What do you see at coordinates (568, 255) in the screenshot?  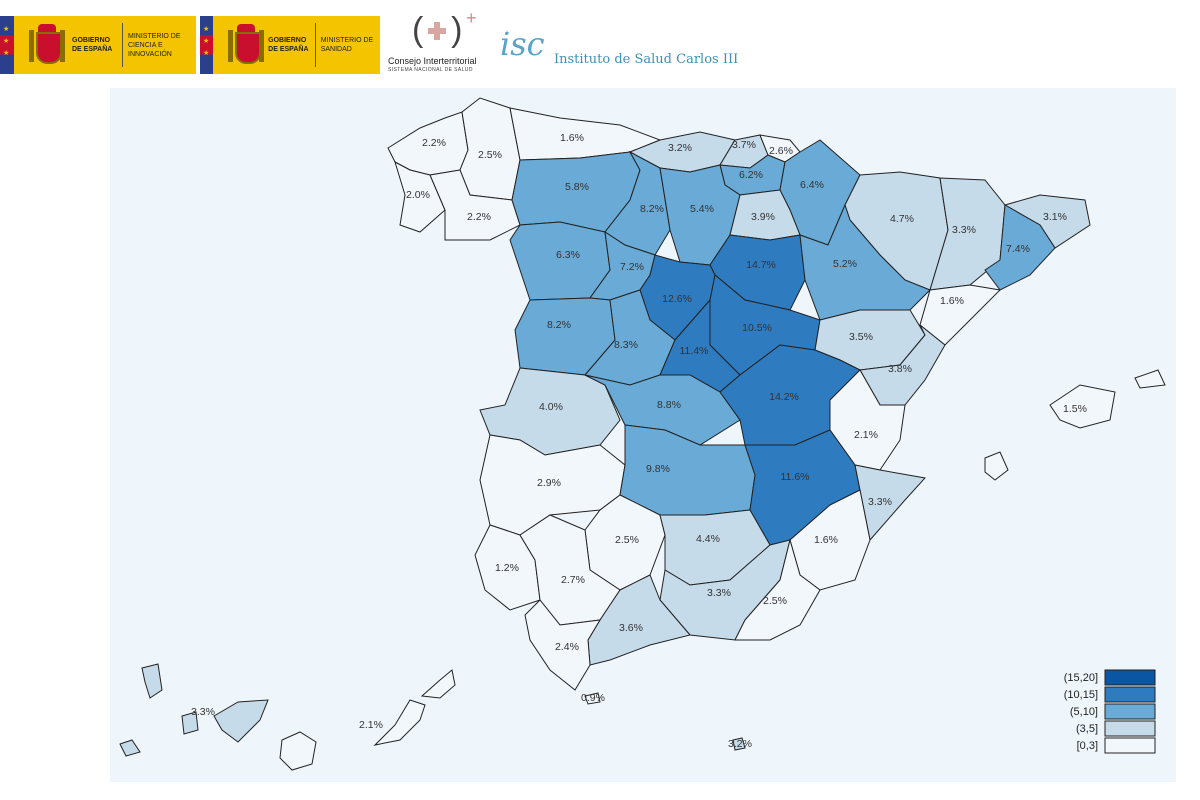 I see `province-value-label: 6.3%` at bounding box center [568, 255].